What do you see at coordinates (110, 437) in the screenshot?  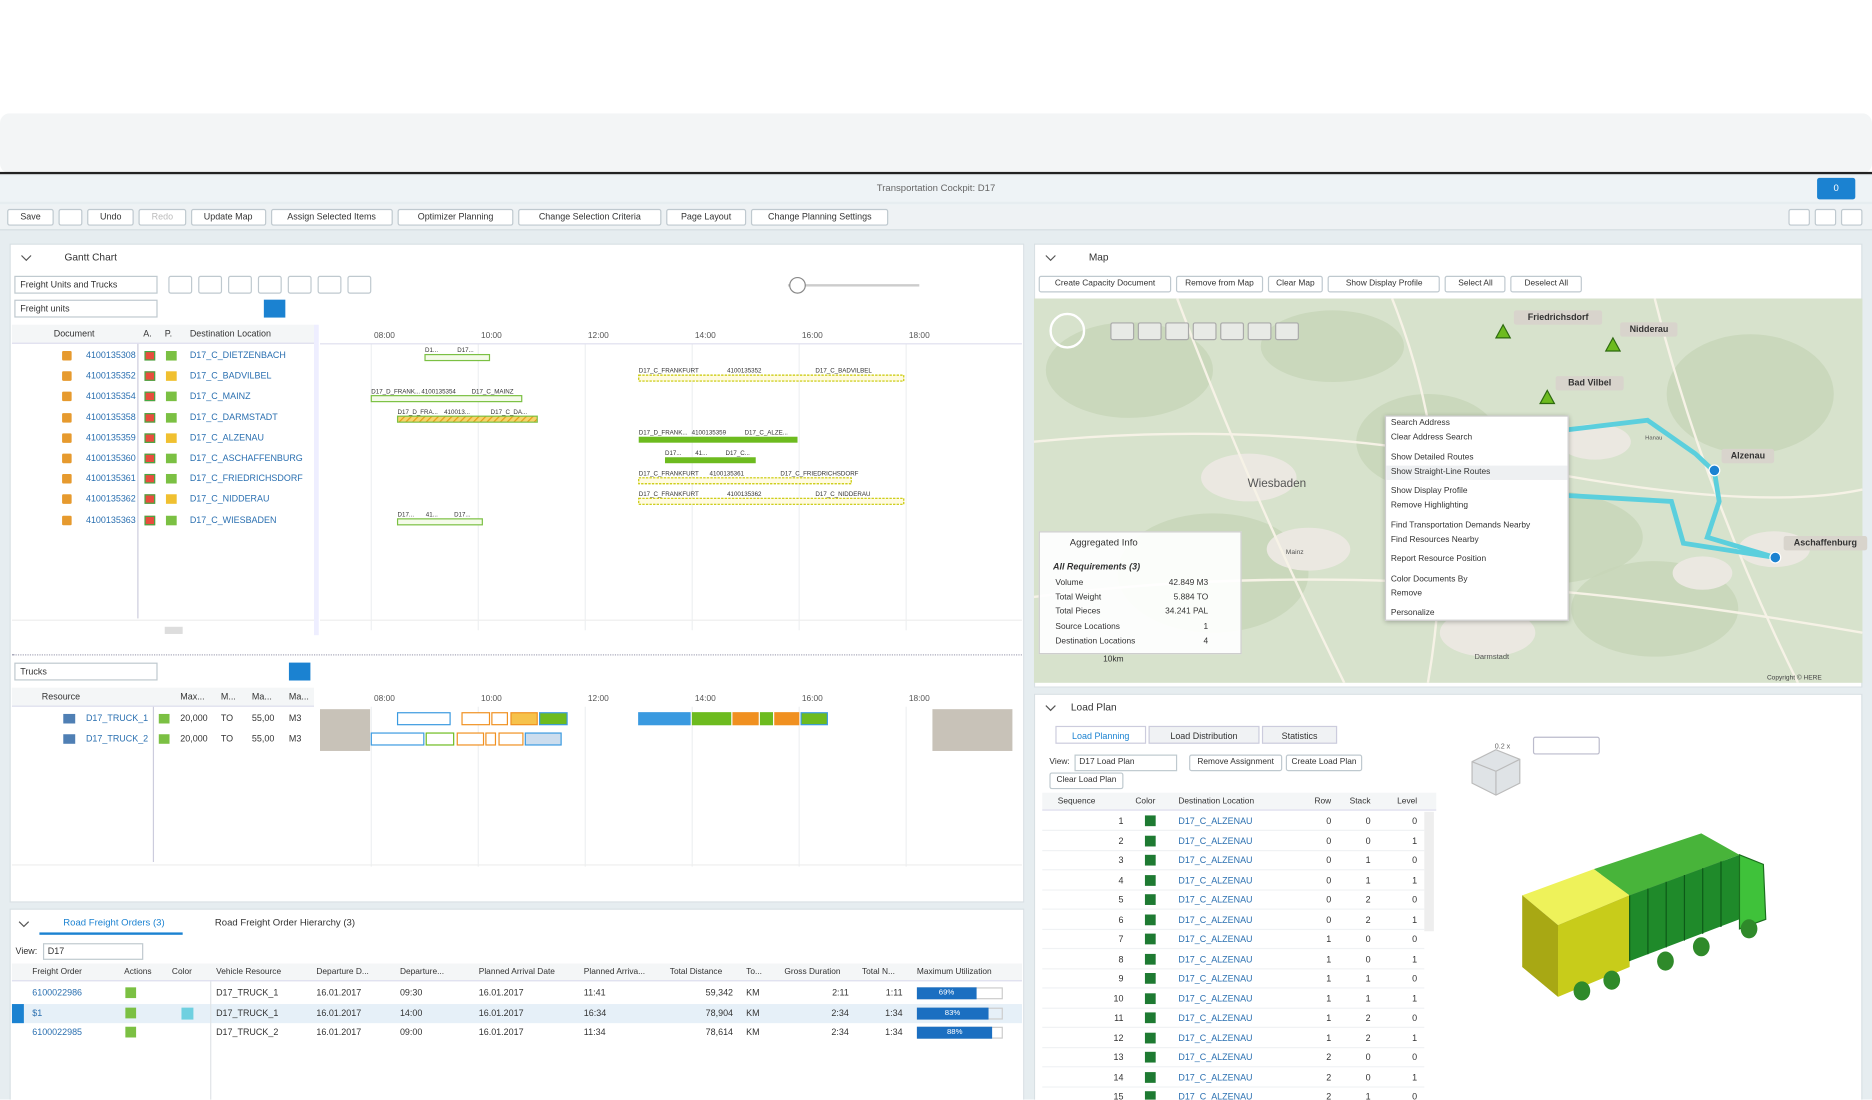 I see `document-link: 4100135359` at bounding box center [110, 437].